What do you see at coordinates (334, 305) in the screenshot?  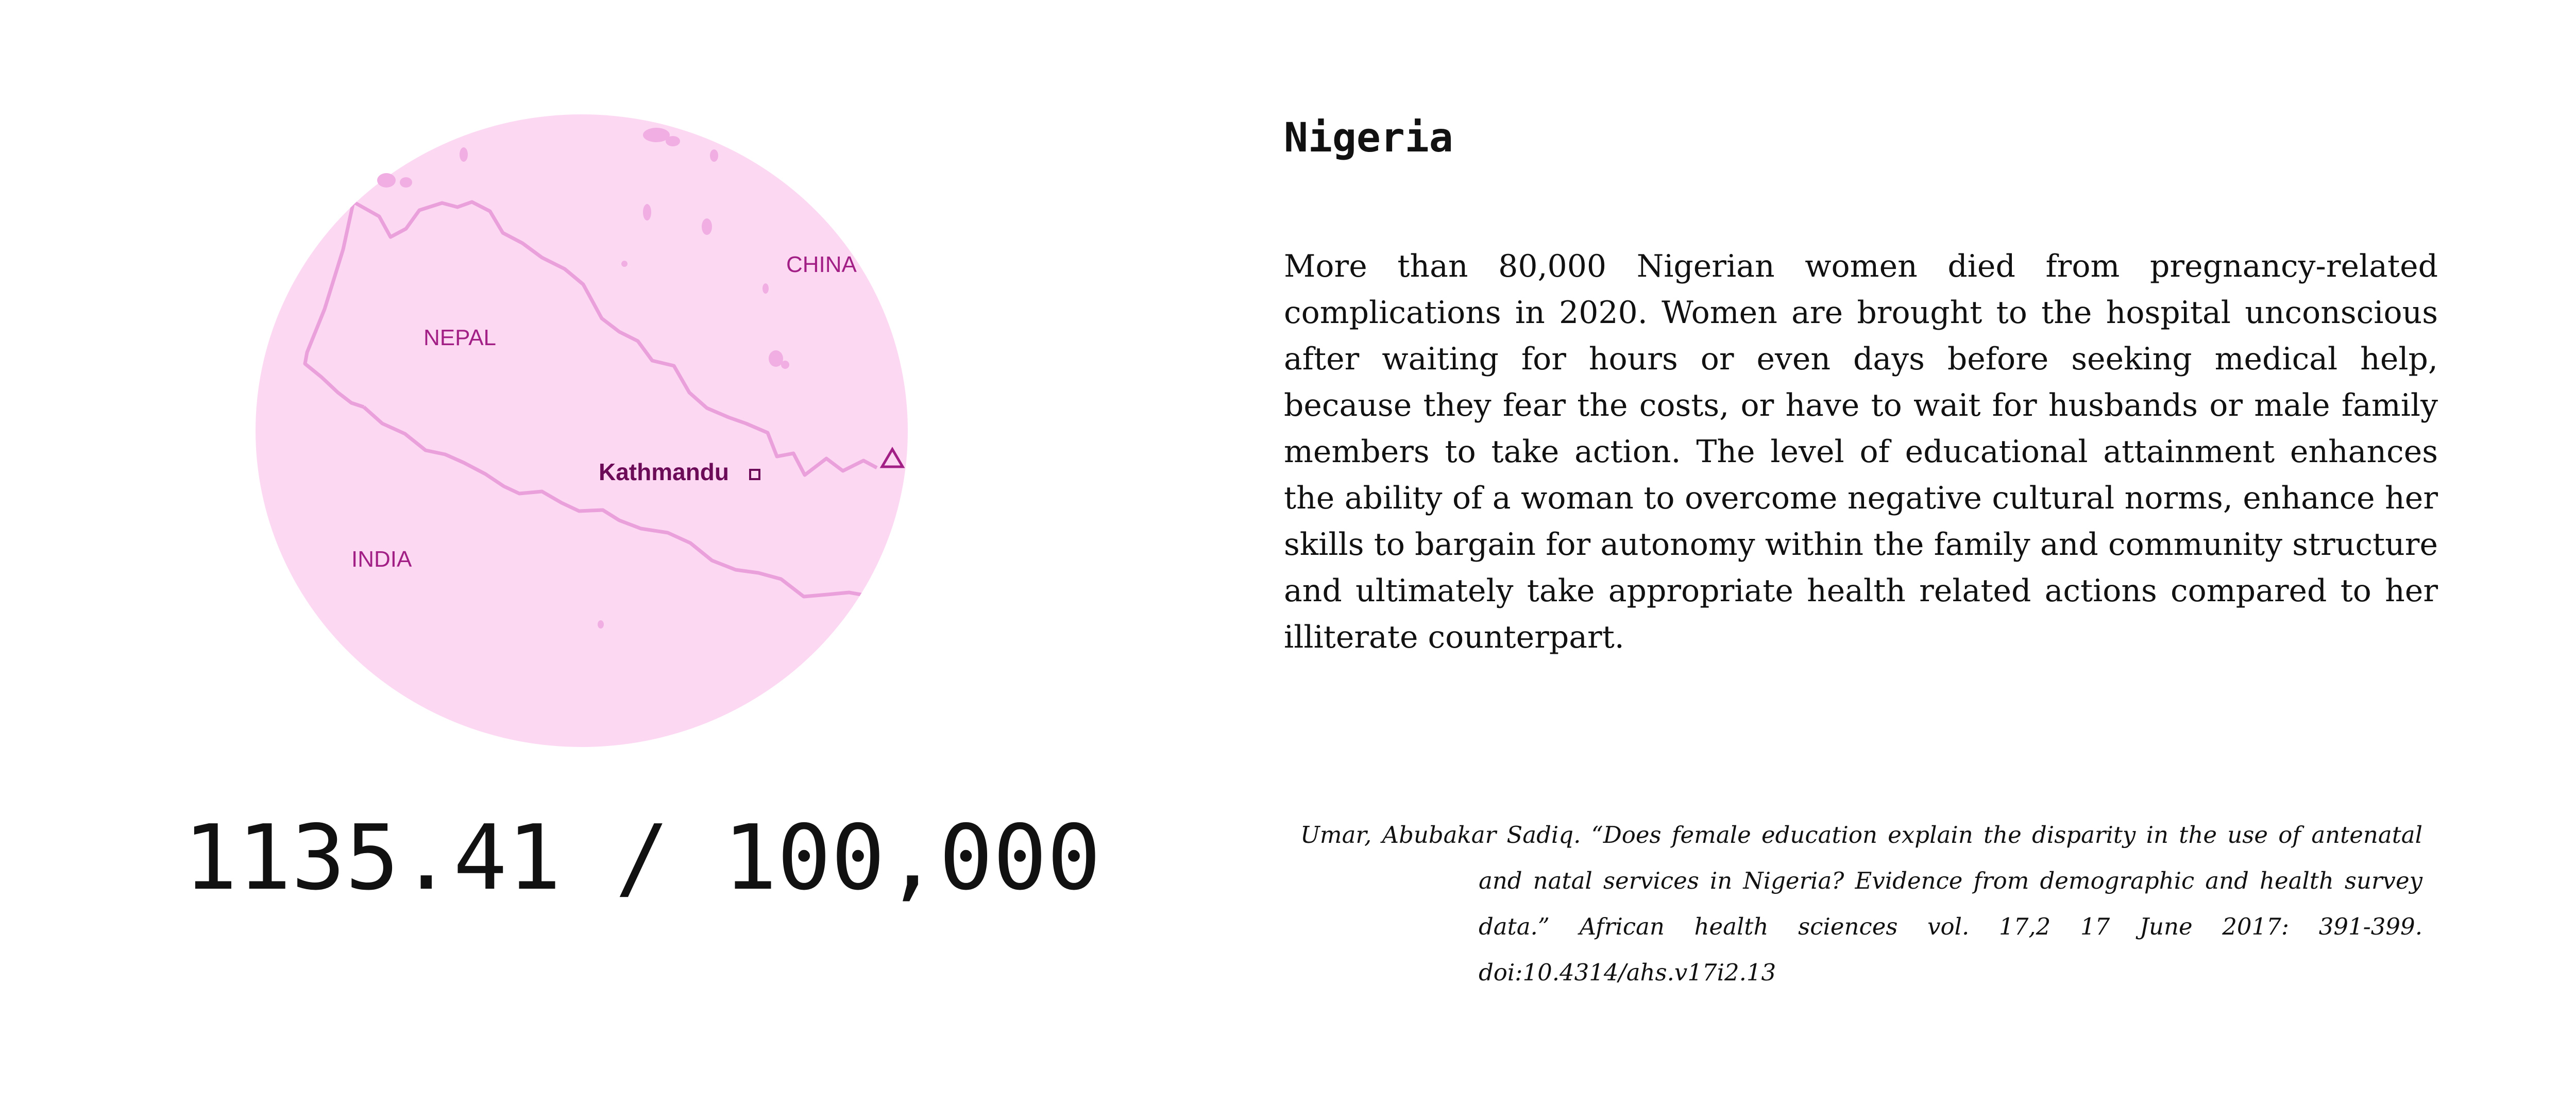 I see `nepal-west-border` at bounding box center [334, 305].